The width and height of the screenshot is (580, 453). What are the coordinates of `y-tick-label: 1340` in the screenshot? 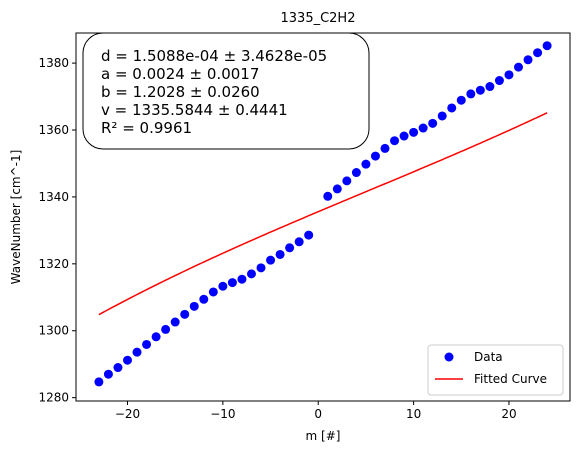 It's located at (53, 197).